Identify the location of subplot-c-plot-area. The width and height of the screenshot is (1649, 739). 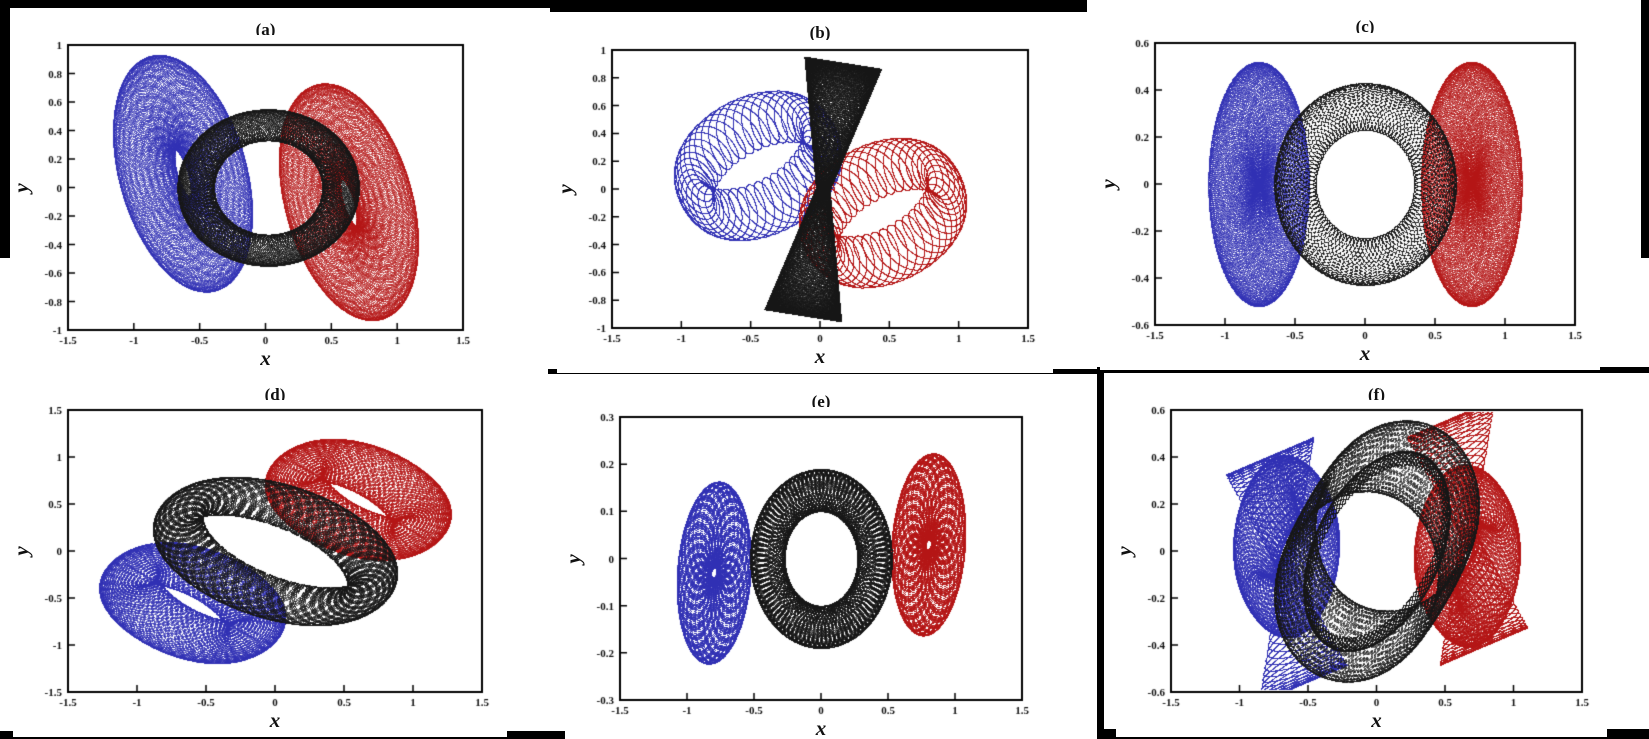
(1350, 201).